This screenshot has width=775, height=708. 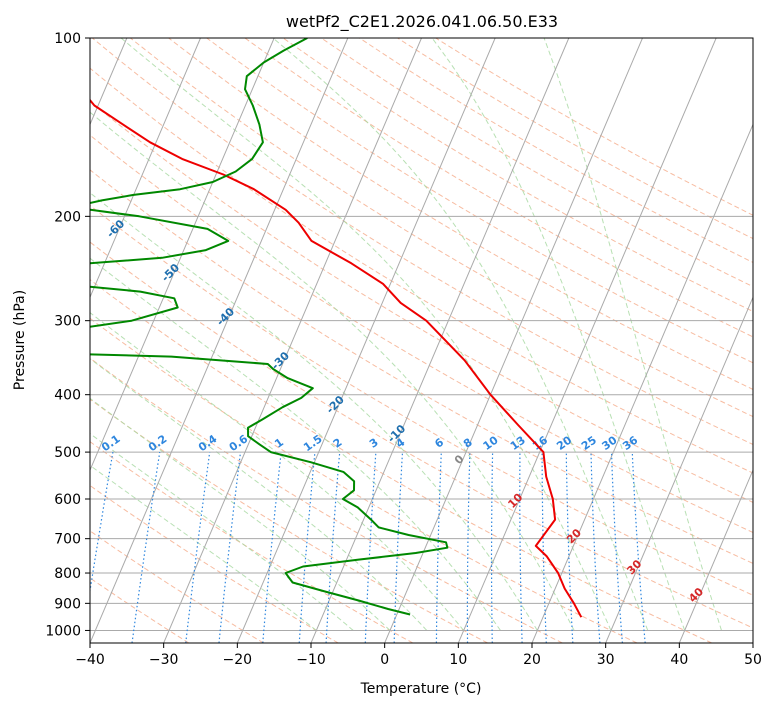 What do you see at coordinates (421, 689) in the screenshot?
I see `x-axis-label: Temperature (°C)` at bounding box center [421, 689].